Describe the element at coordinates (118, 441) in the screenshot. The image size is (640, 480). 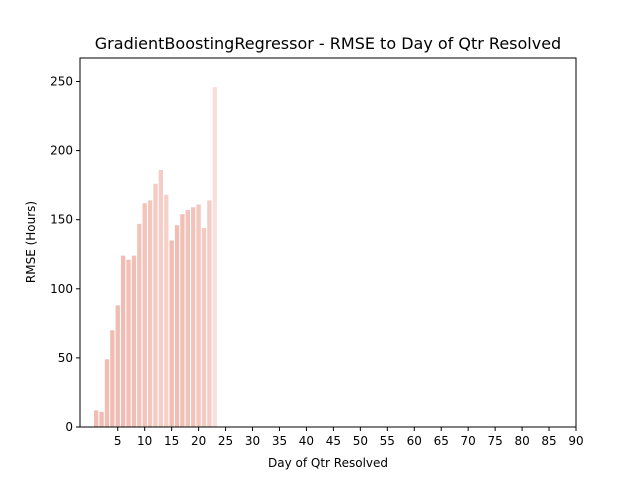
I see `x-tick-label: 5` at that location.